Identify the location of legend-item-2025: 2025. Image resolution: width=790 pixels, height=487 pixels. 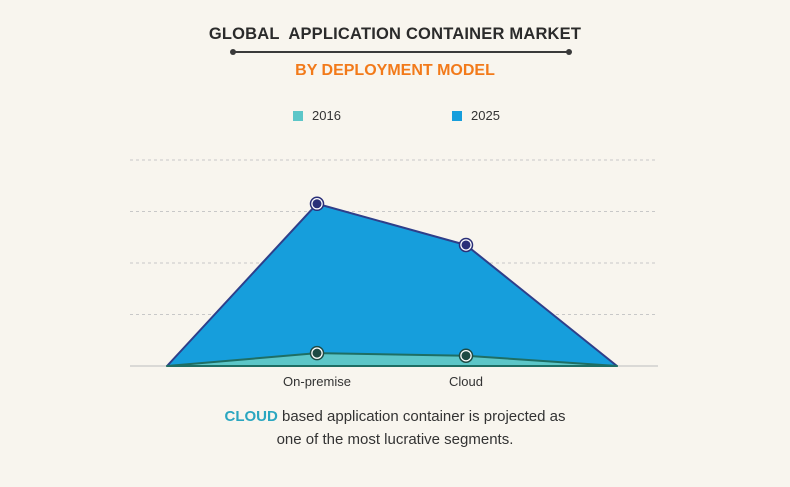
(476, 115).